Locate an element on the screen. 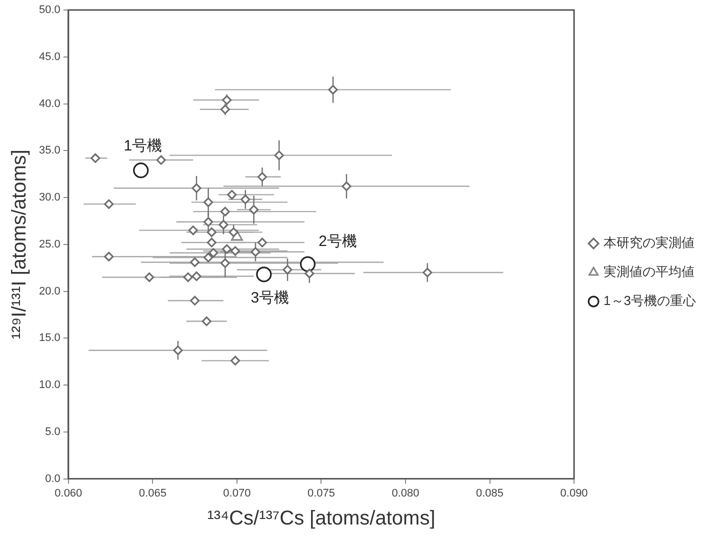  y-tick-label: 40.0 is located at coordinates (49, 104).